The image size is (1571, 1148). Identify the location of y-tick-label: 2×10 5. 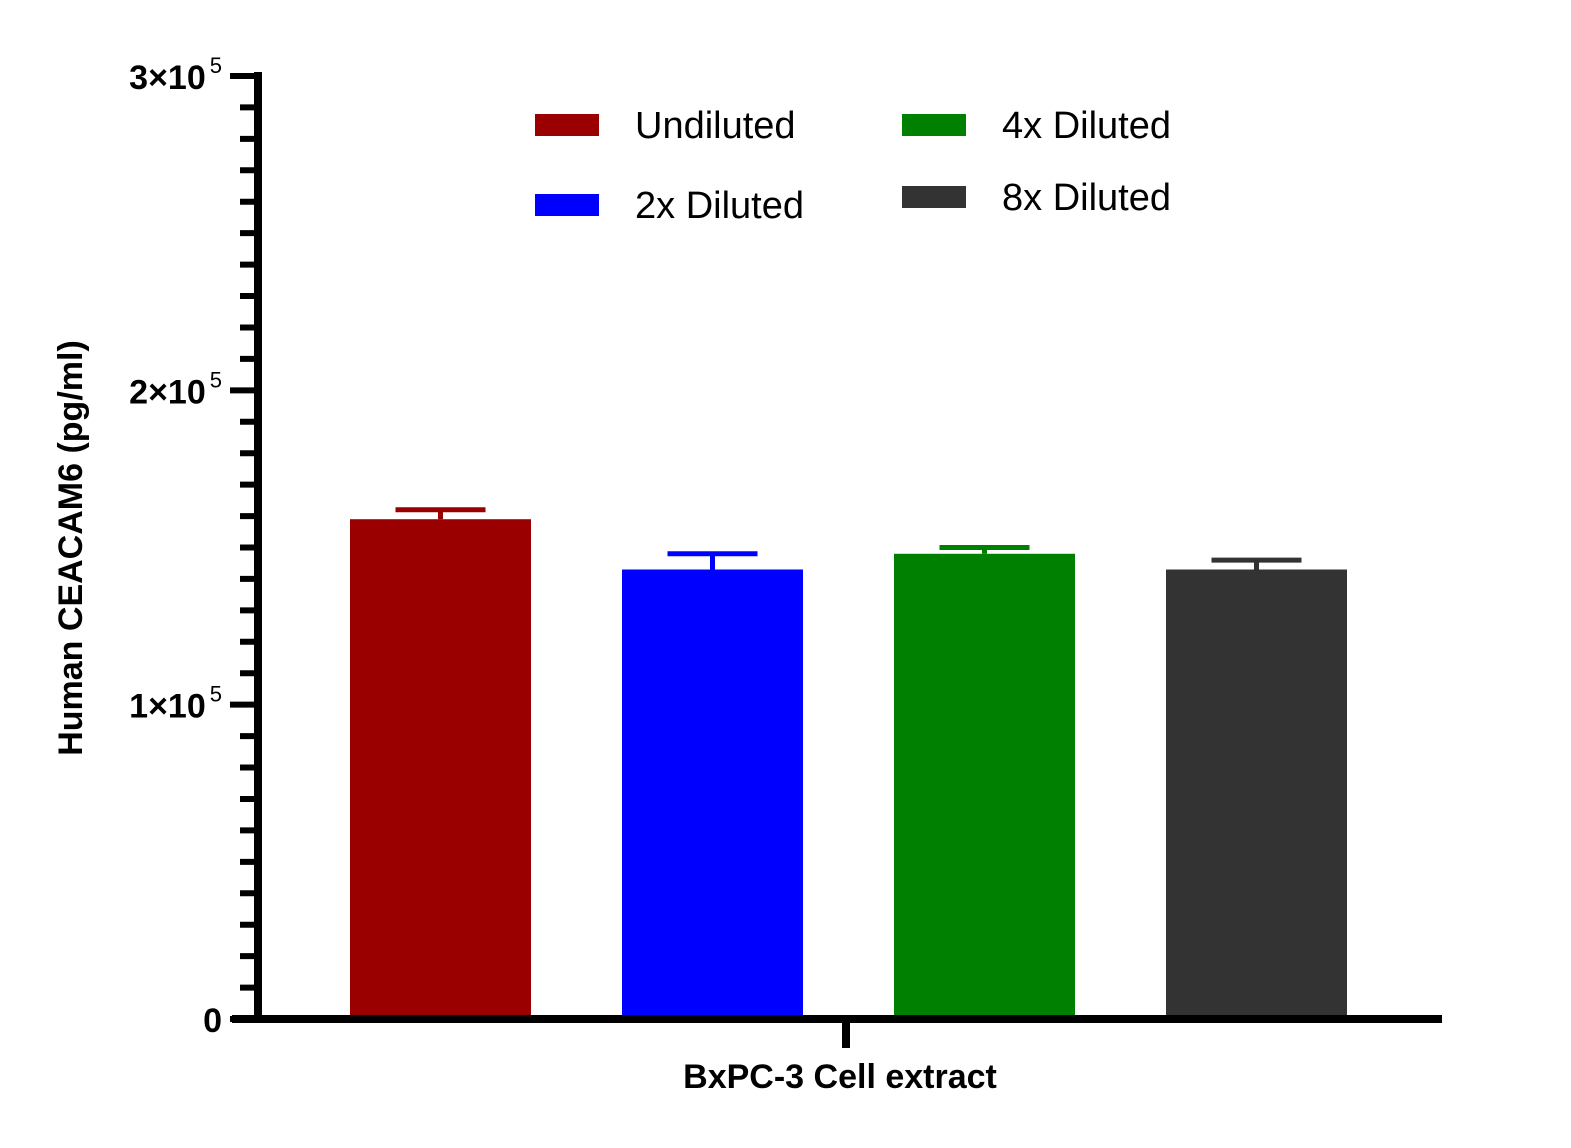
(175, 389).